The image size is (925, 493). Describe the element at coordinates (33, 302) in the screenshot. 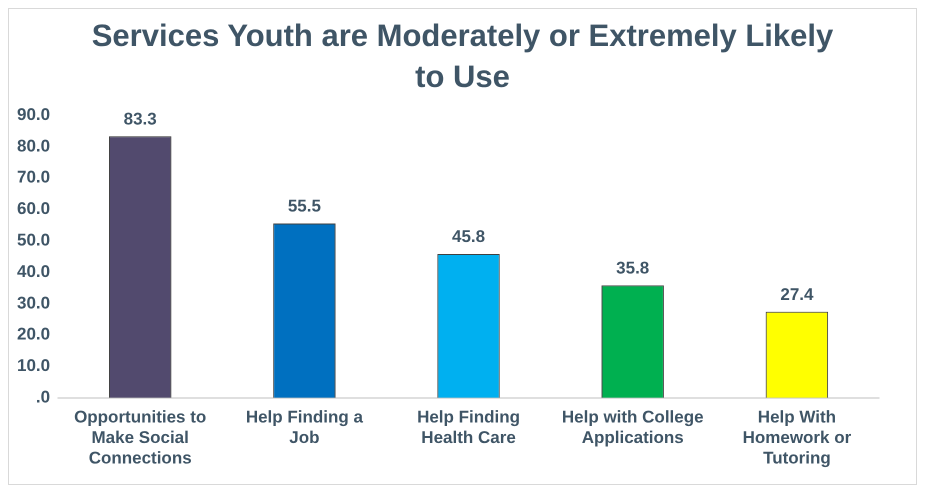

I see `y-tick-label: 30.0` at that location.